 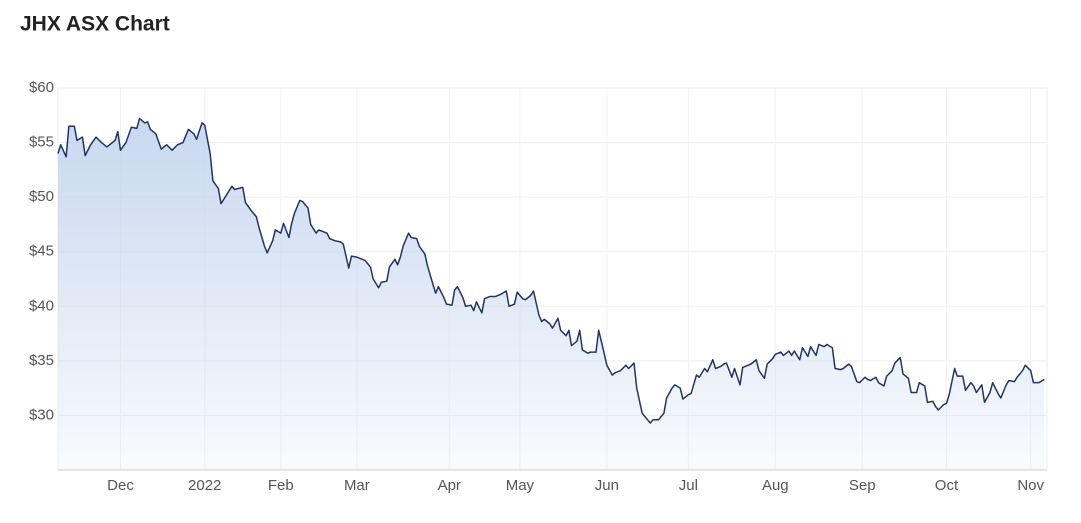 What do you see at coordinates (281, 485) in the screenshot?
I see `x-tick-label: Feb` at bounding box center [281, 485].